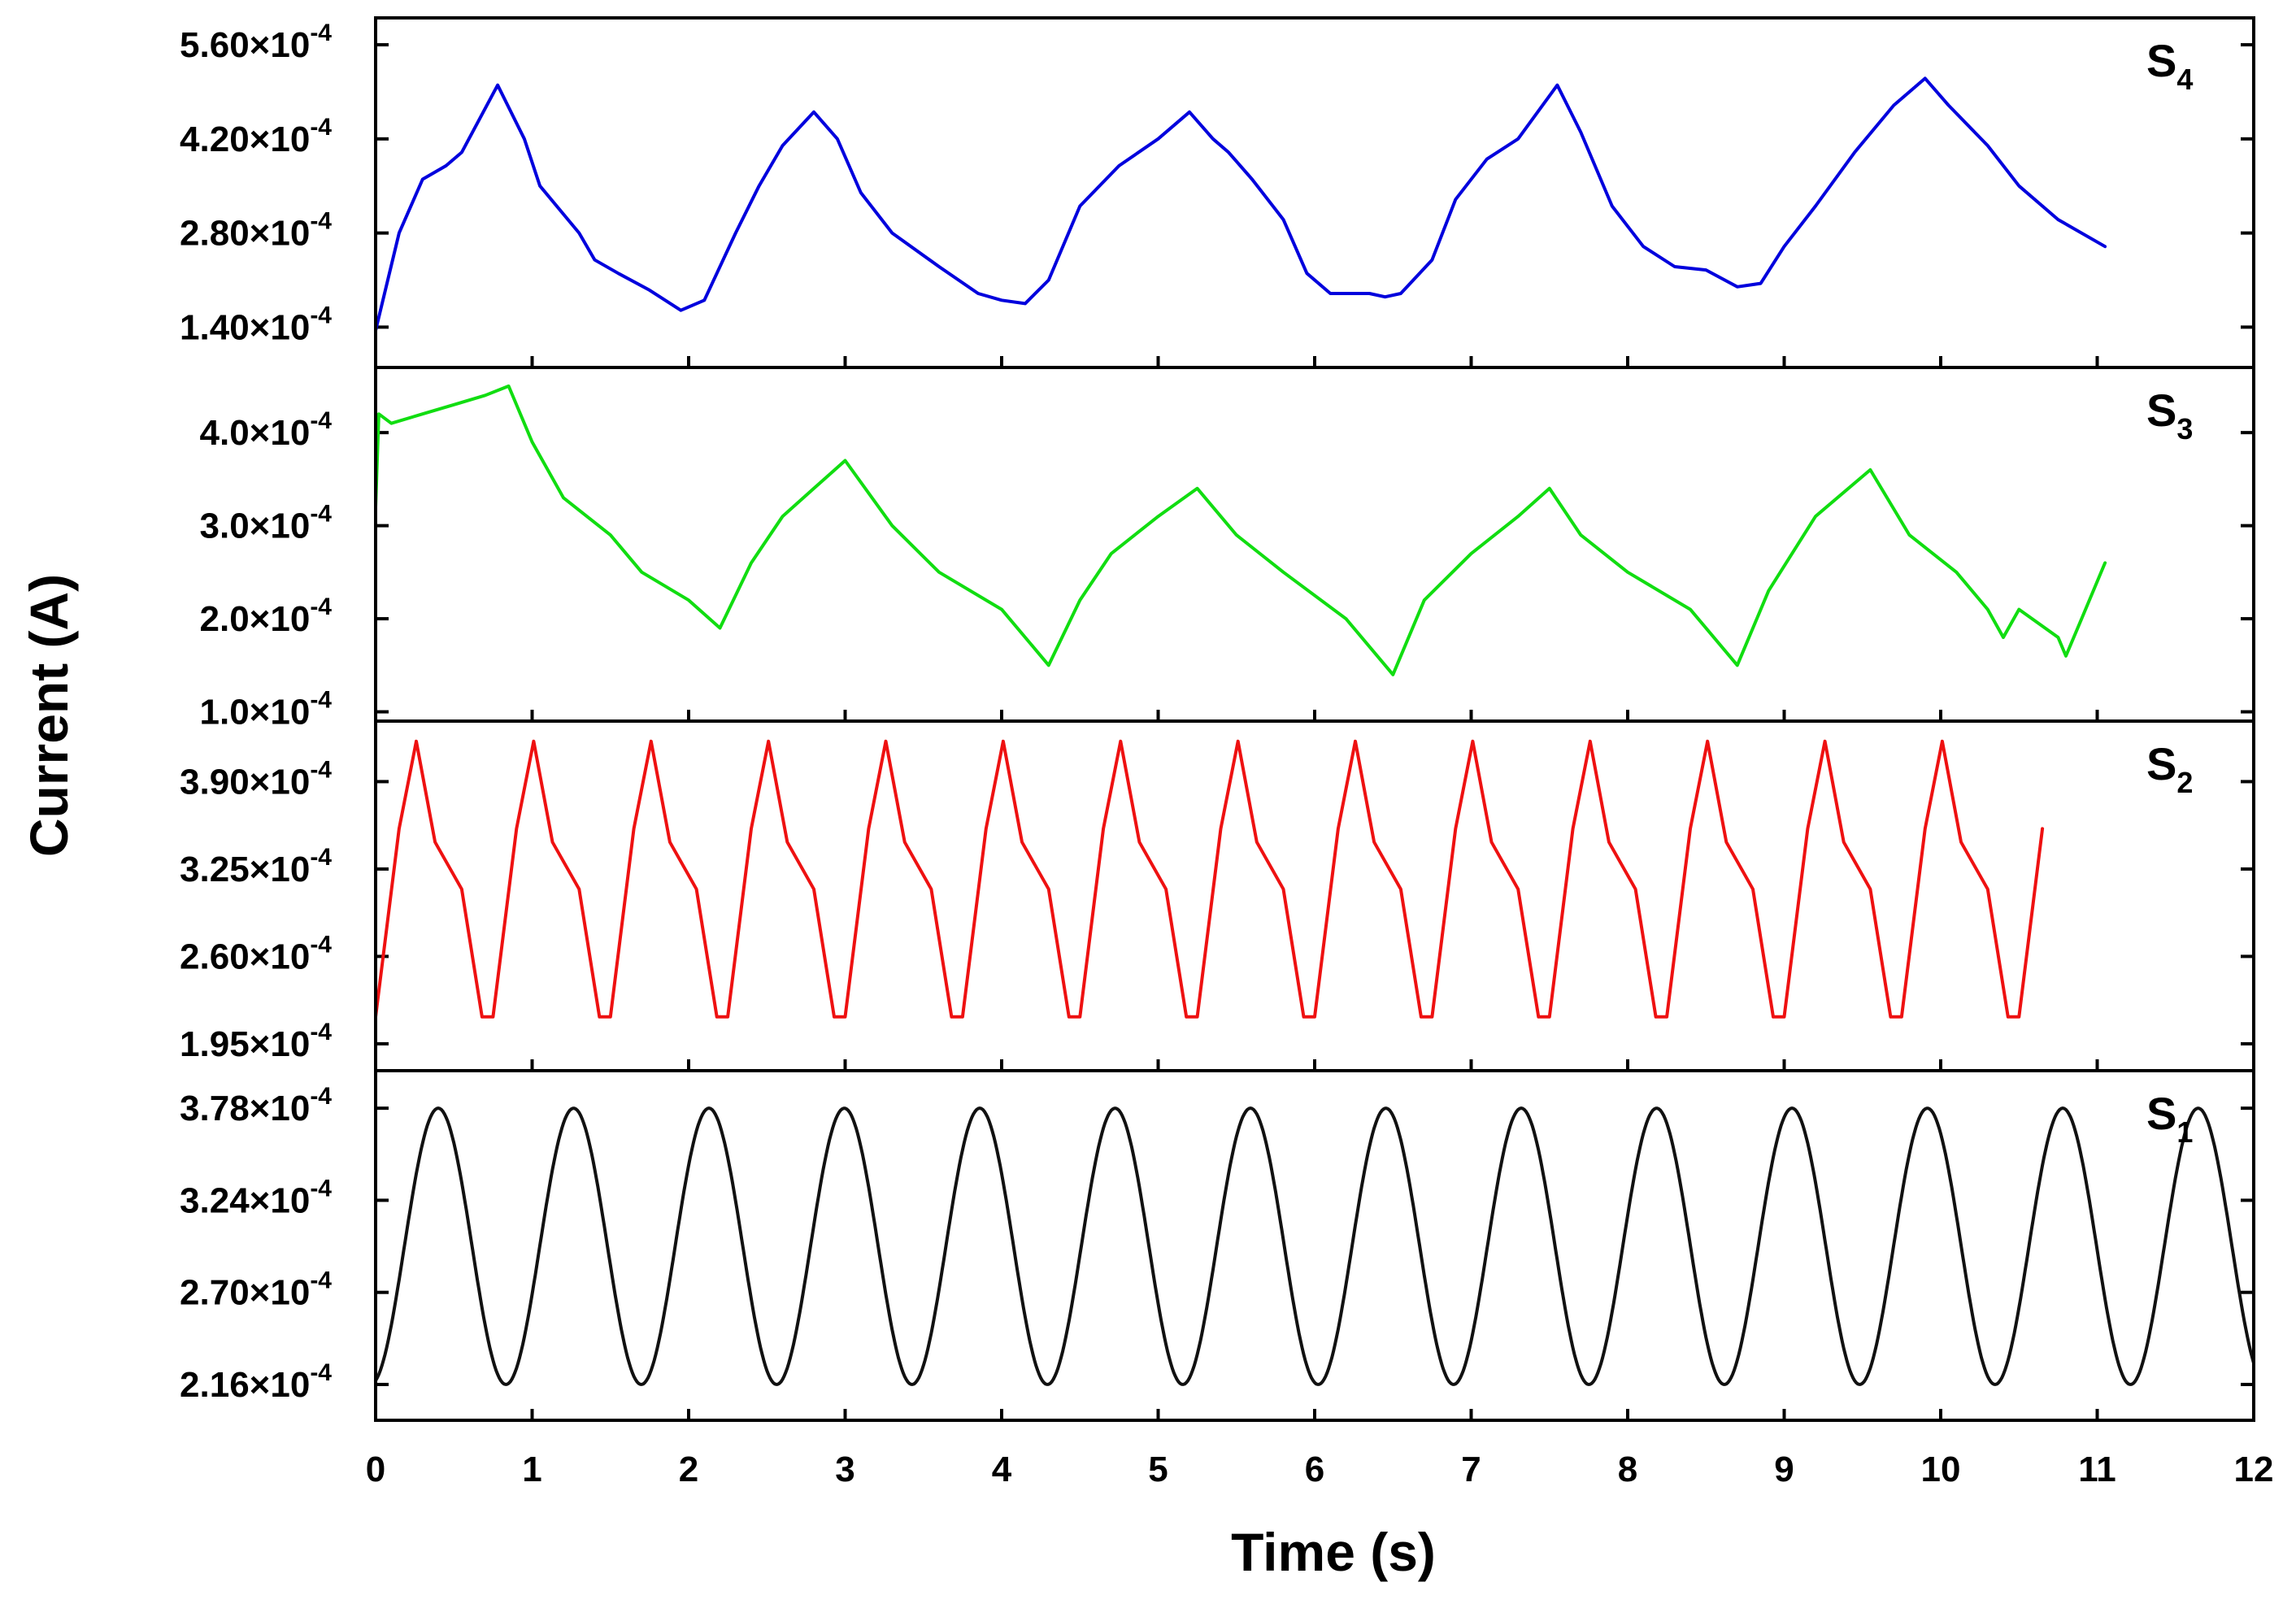  Describe the element at coordinates (2170, 768) in the screenshot. I see `panel-label-s2: S2` at that location.